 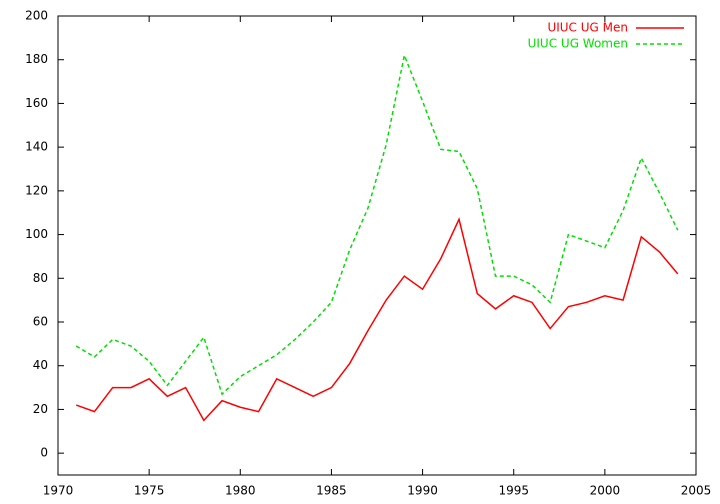 I want to click on x-tick-label: 1990, so click(x=422, y=491).